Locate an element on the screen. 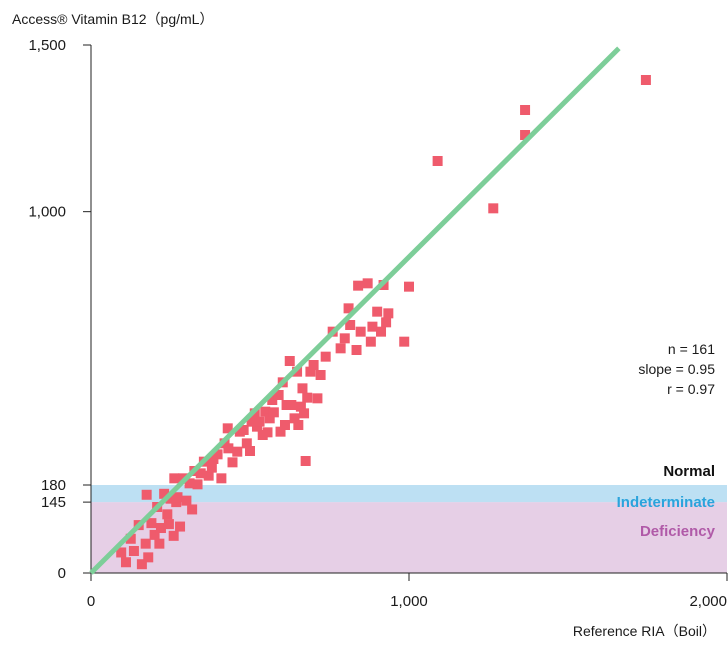 Image resolution: width=728 pixels, height=645 pixels. band-label-deficiency: Deficiency is located at coordinates (678, 531).